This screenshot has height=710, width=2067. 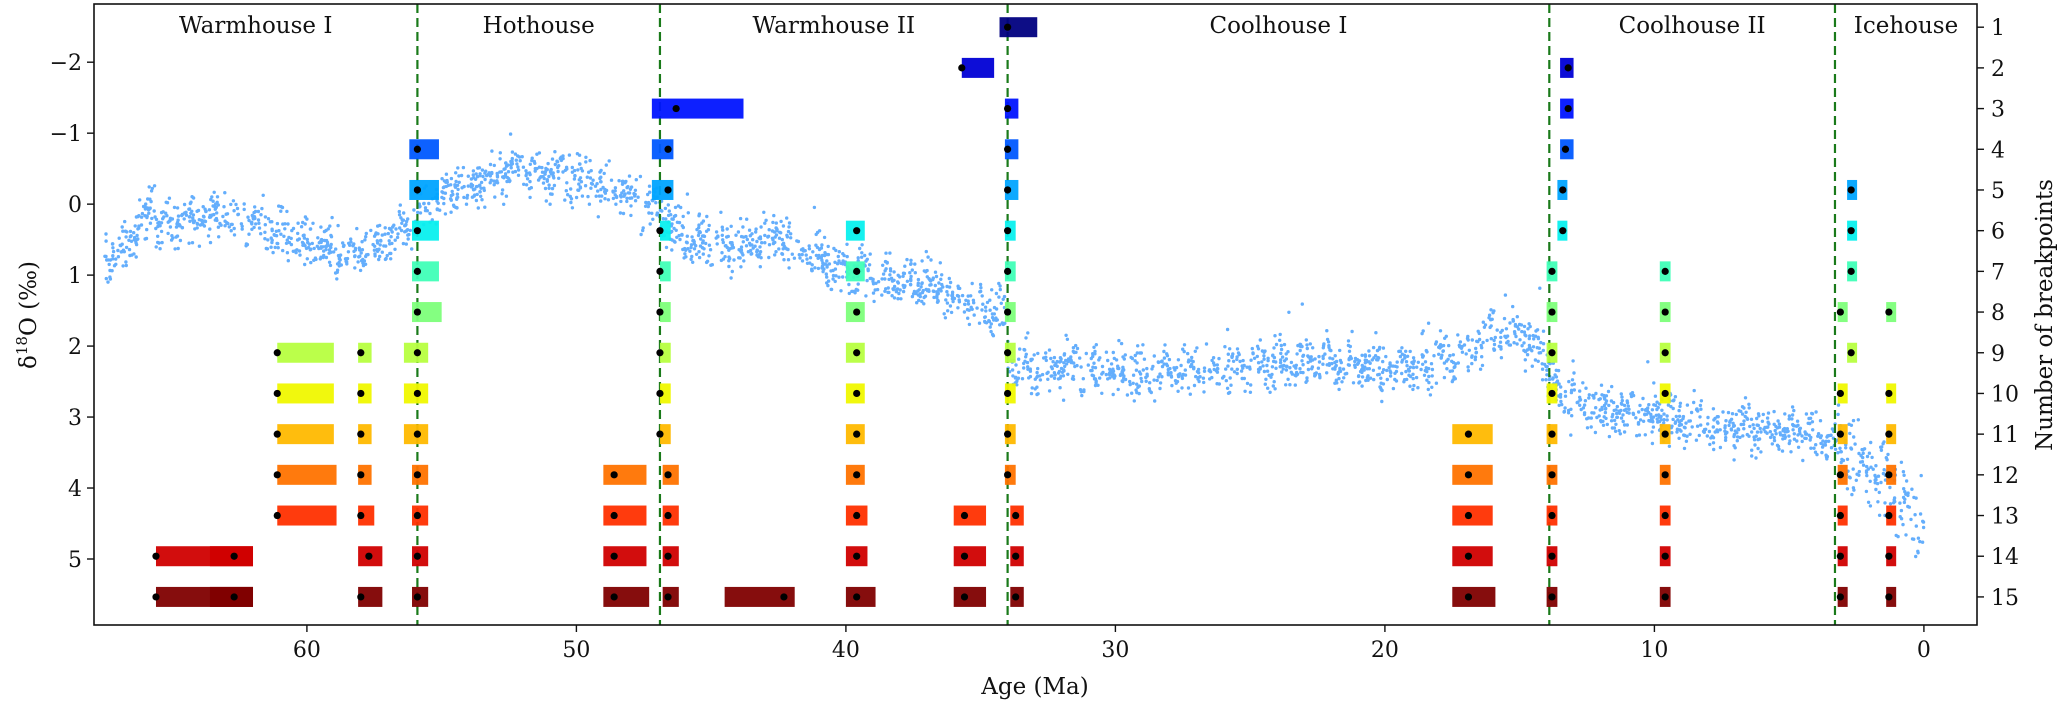 What do you see at coordinates (1998, 313) in the screenshot?
I see `y2-tick-label: 8` at bounding box center [1998, 313].